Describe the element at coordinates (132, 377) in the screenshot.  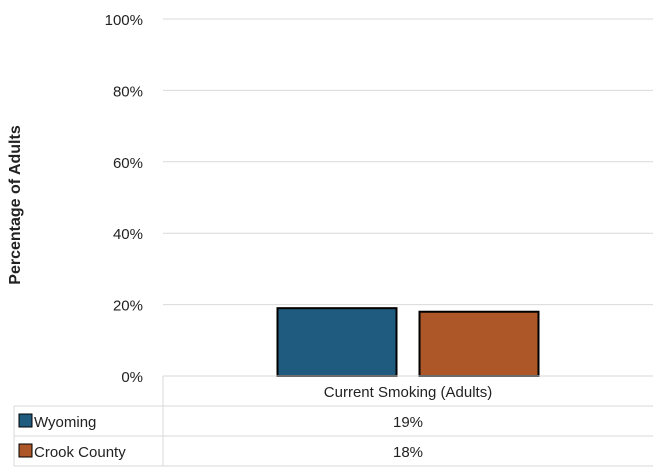
I see `y-tick-label: 0%` at that location.